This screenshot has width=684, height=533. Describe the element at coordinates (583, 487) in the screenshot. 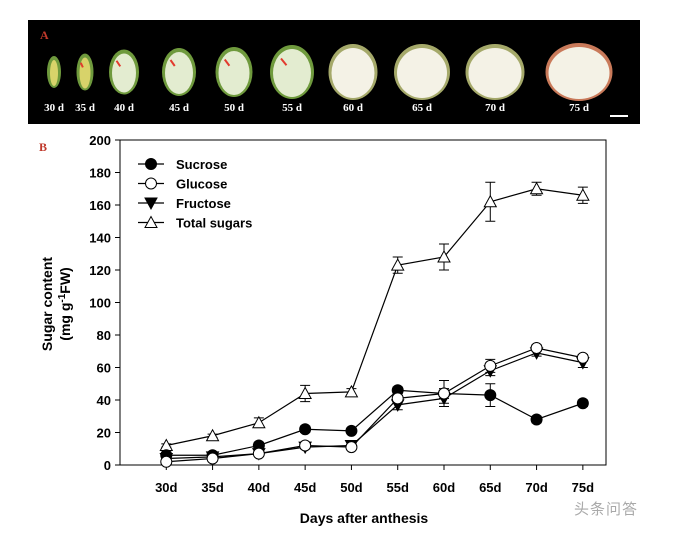

I see `x-tick-label: 75d` at that location.